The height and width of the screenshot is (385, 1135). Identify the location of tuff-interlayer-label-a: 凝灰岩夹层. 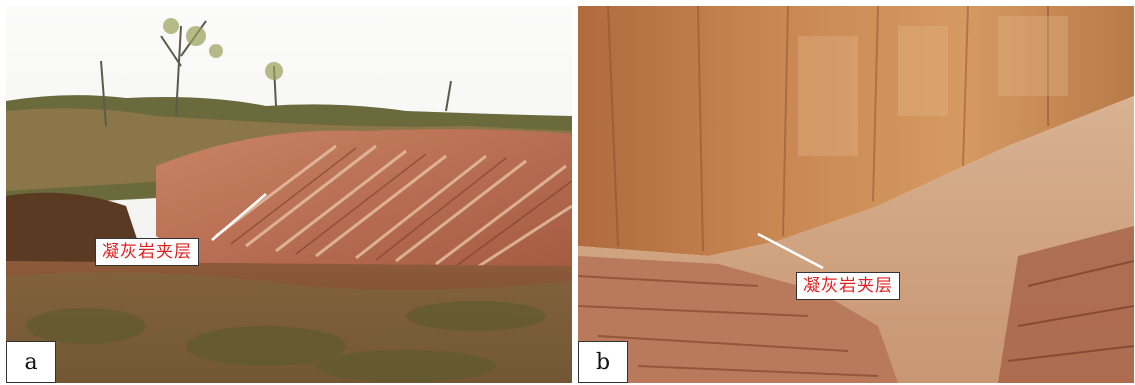
(147, 252).